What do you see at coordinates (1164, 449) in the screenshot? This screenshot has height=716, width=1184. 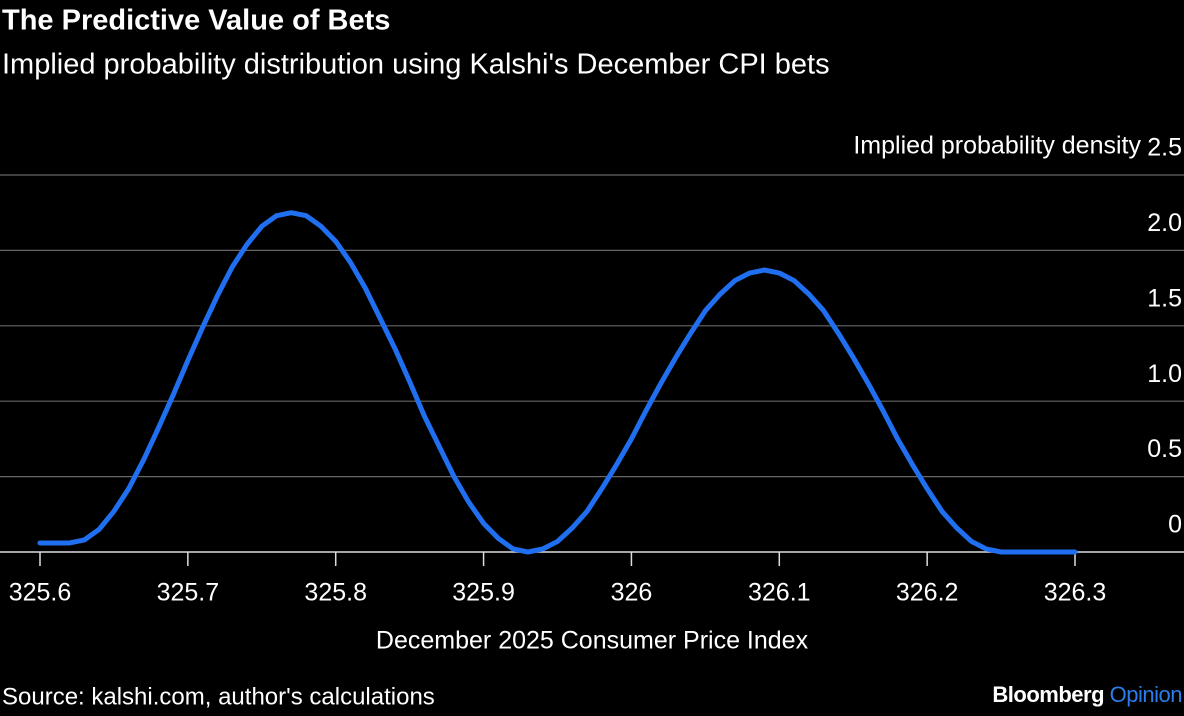 I see `y-tick-label: 0.5` at bounding box center [1164, 449].